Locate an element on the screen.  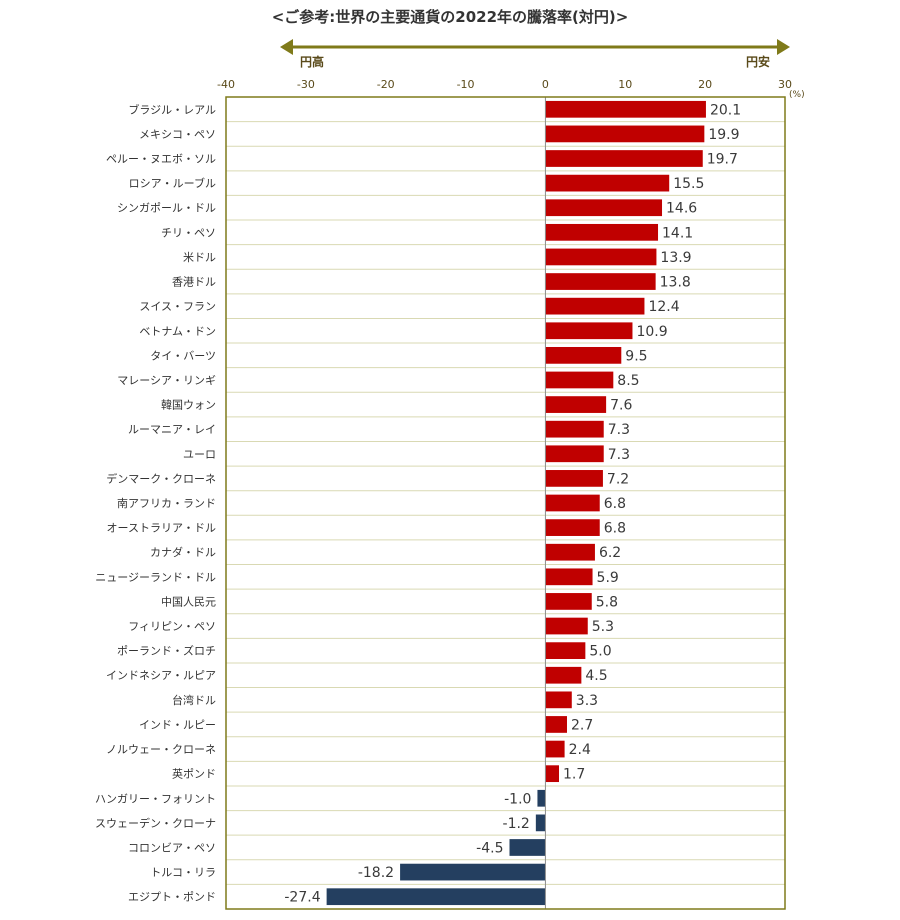
value-label: 7.6 is located at coordinates (621, 406).